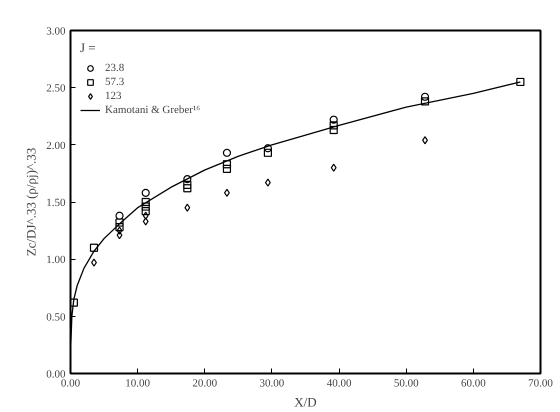 The width and height of the screenshot is (560, 412). I want to click on x-axis-title: X/D, so click(305, 402).